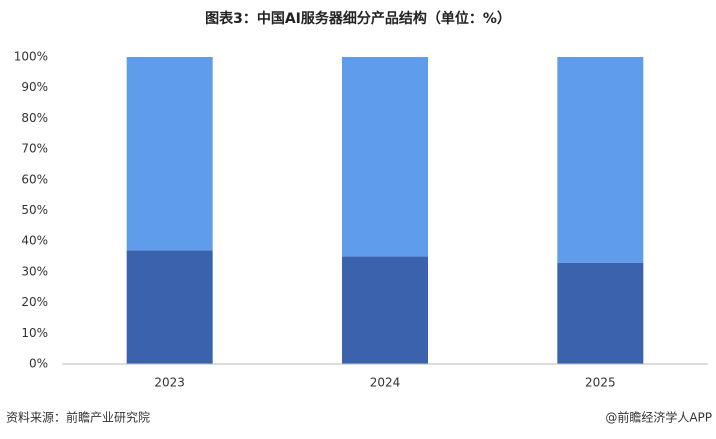  I want to click on y-tick-label: 50%, so click(34, 210).